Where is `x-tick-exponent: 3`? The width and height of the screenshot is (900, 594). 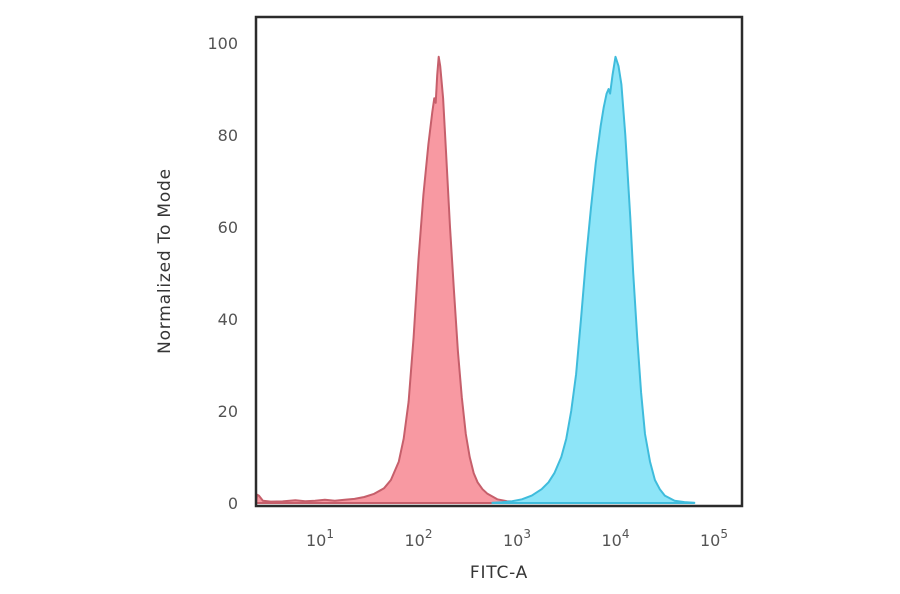 x-tick-exponent: 3 is located at coordinates (527, 534).